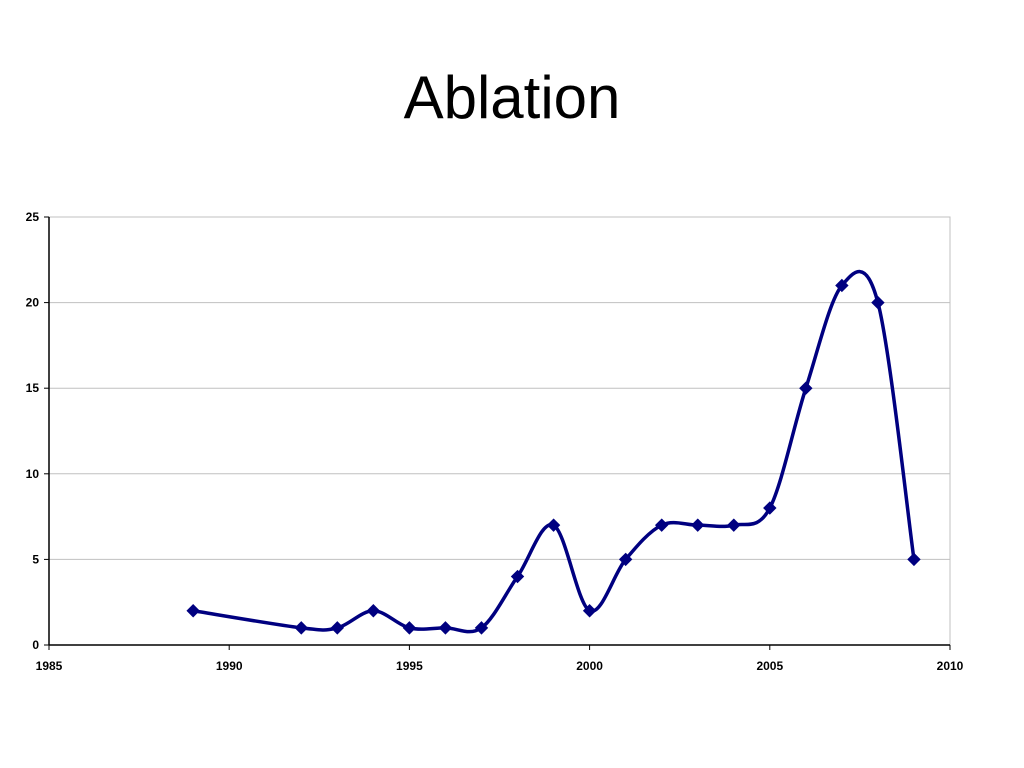  What do you see at coordinates (769, 666) in the screenshot?
I see `x-tick-label-2005: 2005` at bounding box center [769, 666].